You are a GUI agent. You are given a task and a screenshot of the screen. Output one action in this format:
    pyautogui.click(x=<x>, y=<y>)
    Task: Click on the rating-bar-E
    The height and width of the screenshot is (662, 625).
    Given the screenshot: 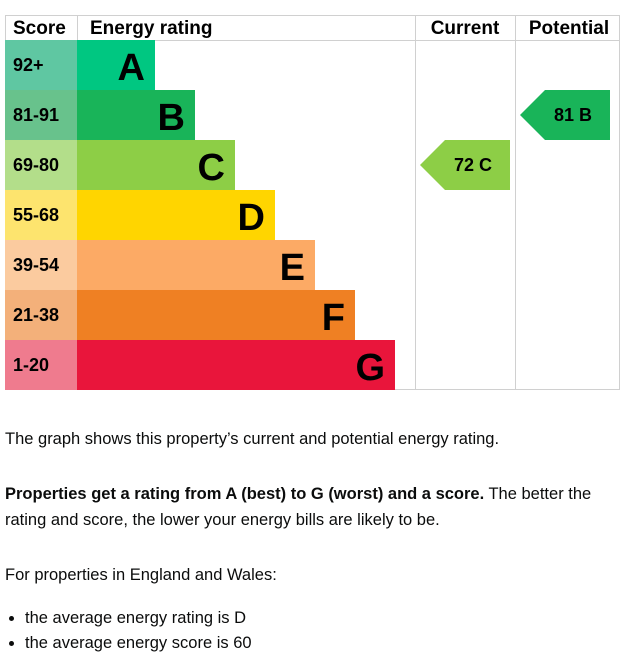 What is the action you would take?
    pyautogui.click(x=196, y=265)
    